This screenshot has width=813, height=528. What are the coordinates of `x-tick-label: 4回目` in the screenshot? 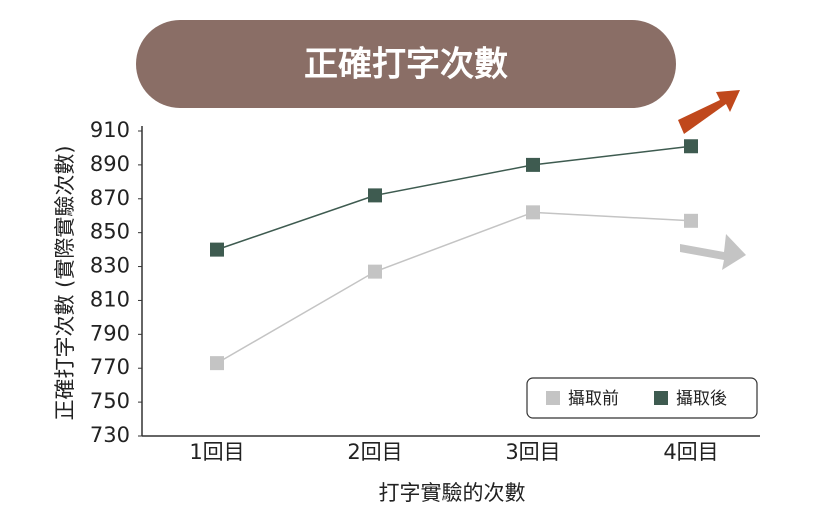 It's located at (690, 452).